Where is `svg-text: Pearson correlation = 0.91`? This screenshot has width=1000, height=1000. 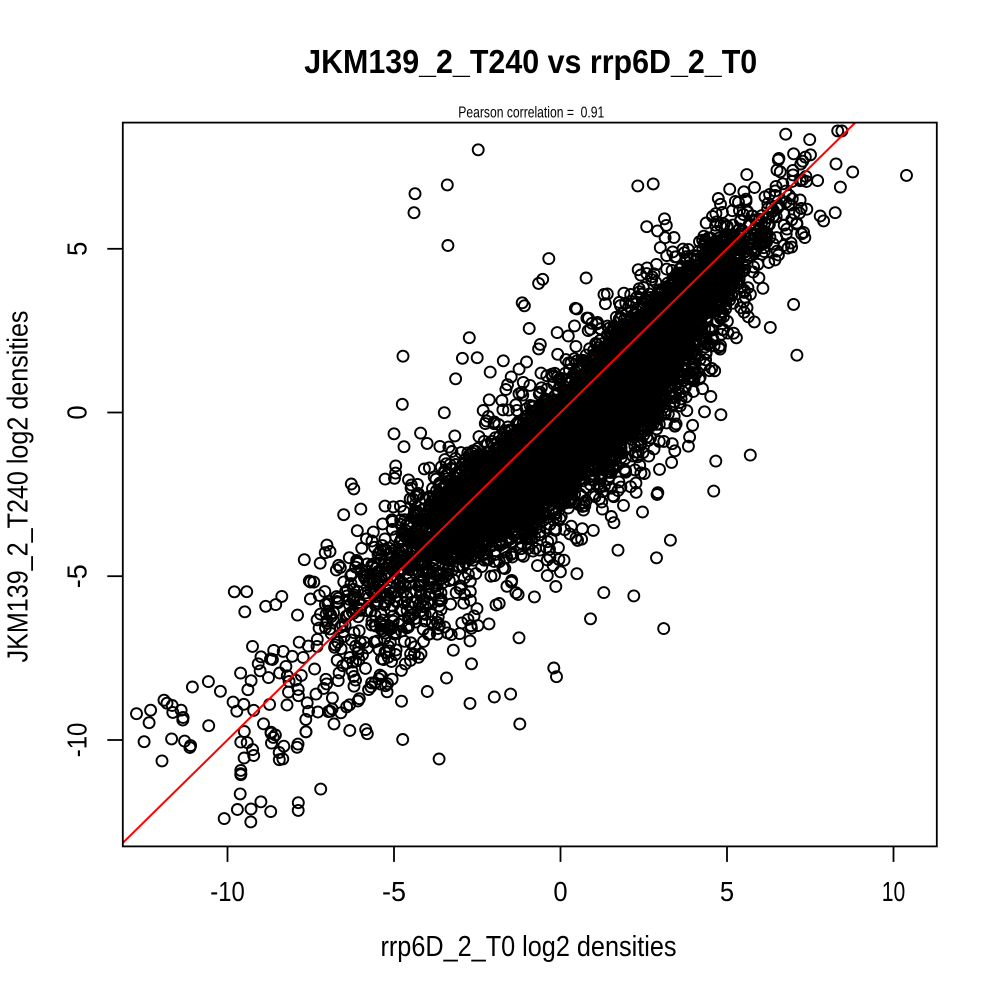
svg-text: Pearson correlation = 0.91 is located at coordinates (531, 113).